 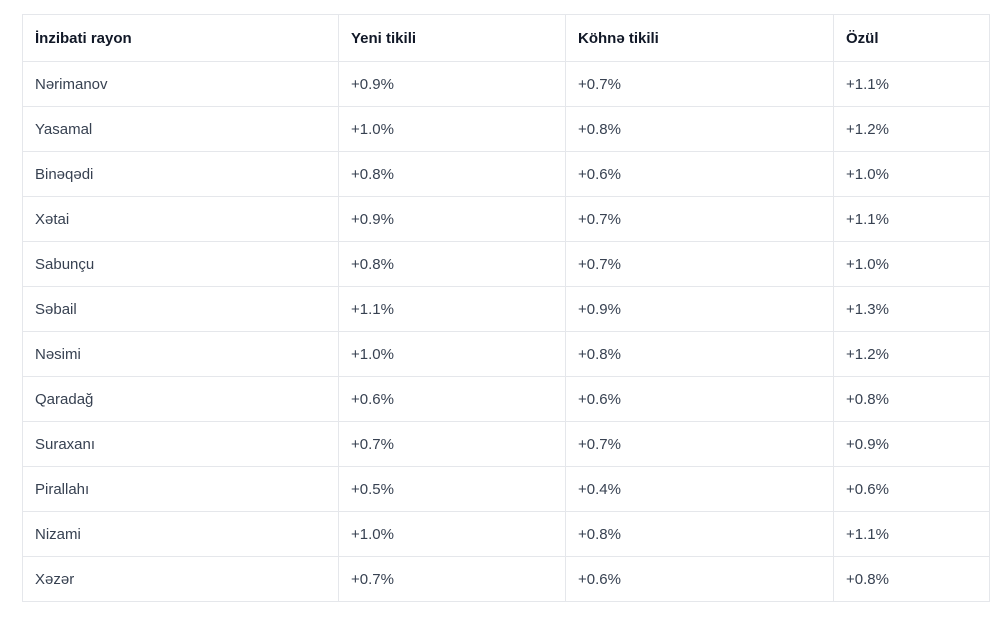 What do you see at coordinates (452, 38) in the screenshot?
I see `column-header-yeni-tikili: Yeni tikili` at bounding box center [452, 38].